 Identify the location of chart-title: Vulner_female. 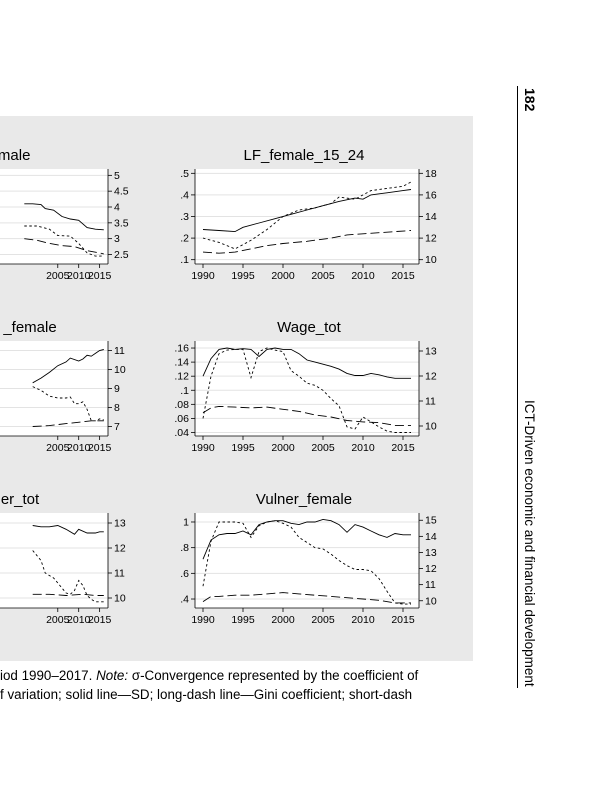
(304, 499).